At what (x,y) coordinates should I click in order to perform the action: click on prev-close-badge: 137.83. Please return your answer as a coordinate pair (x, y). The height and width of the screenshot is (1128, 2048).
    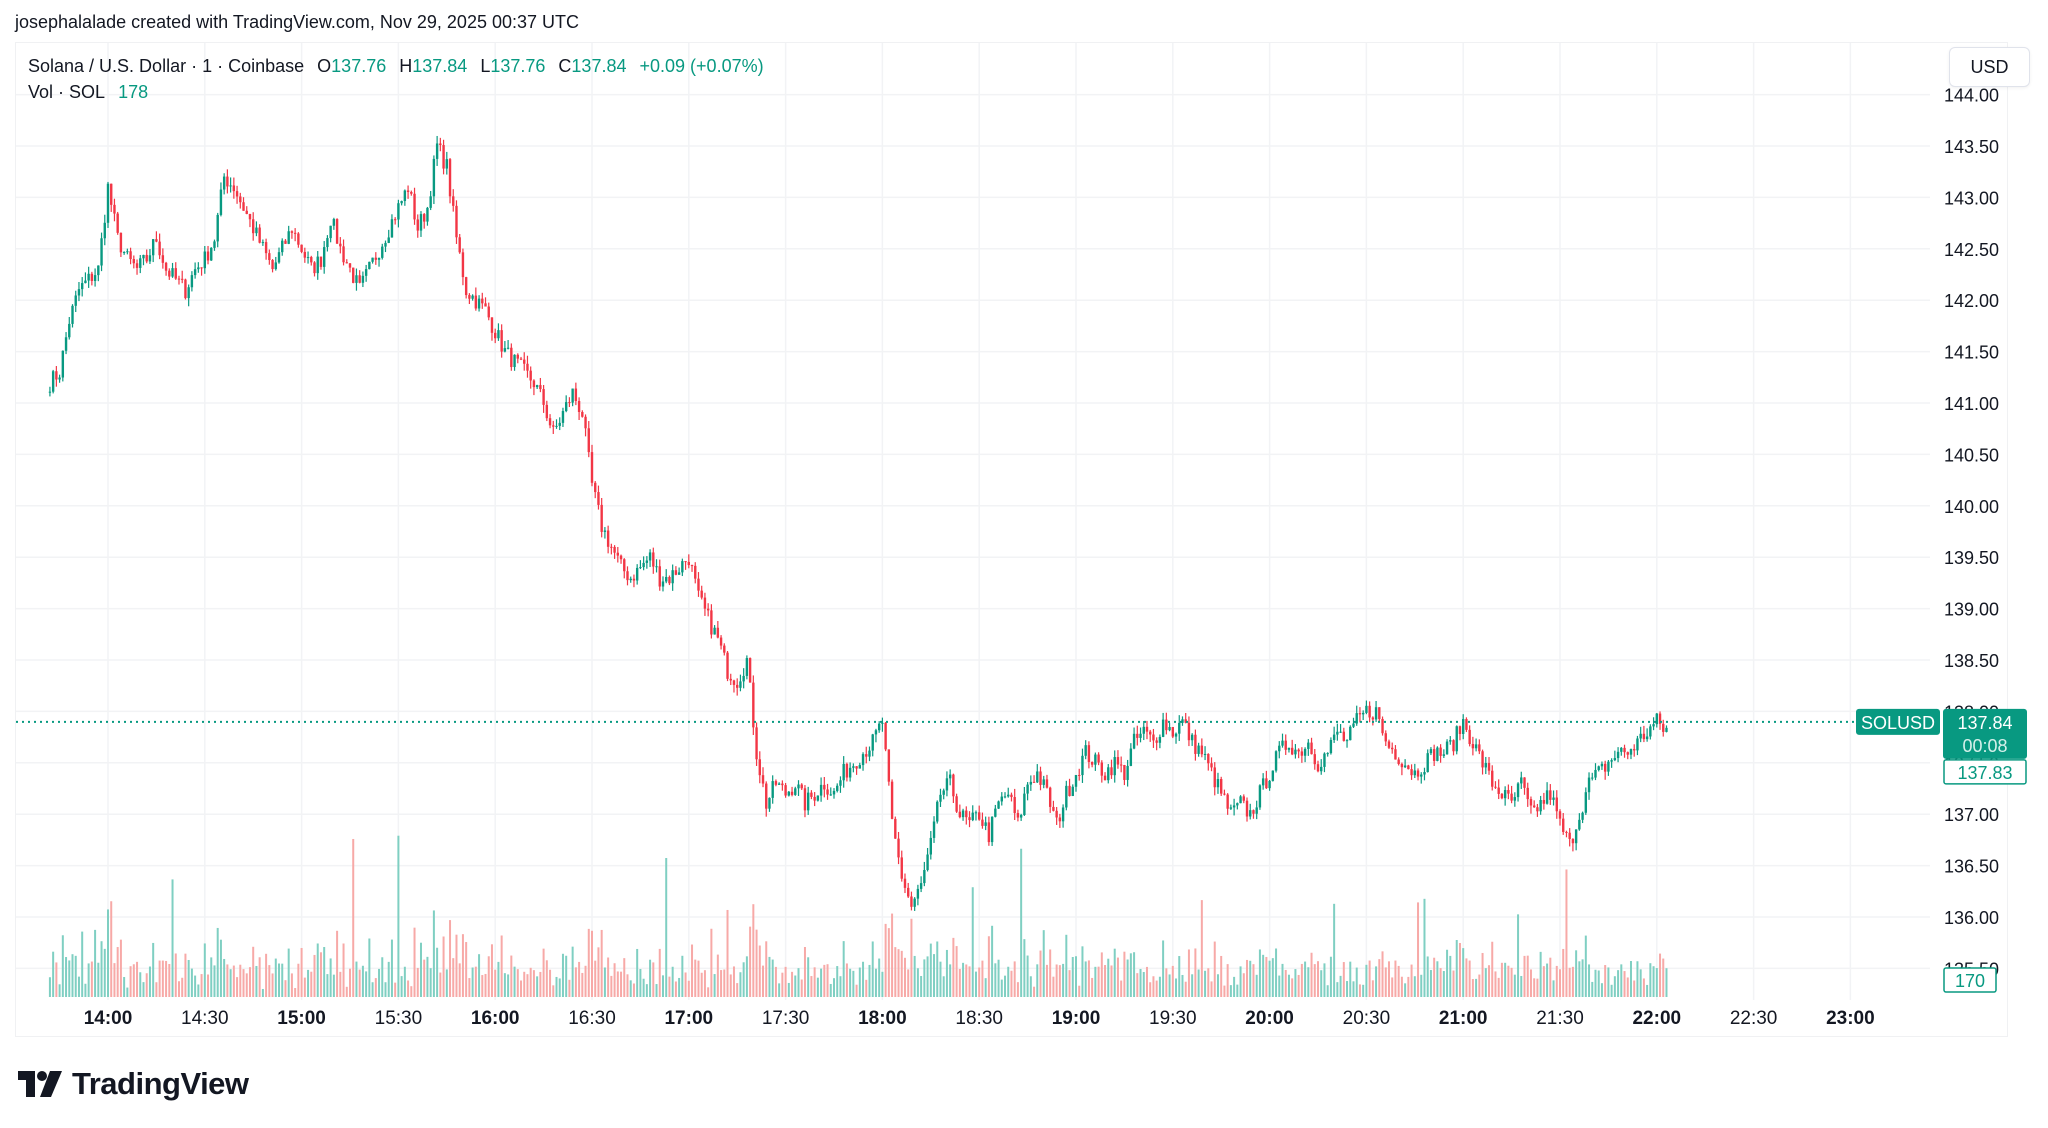
    Looking at the image, I should click on (1985, 772).